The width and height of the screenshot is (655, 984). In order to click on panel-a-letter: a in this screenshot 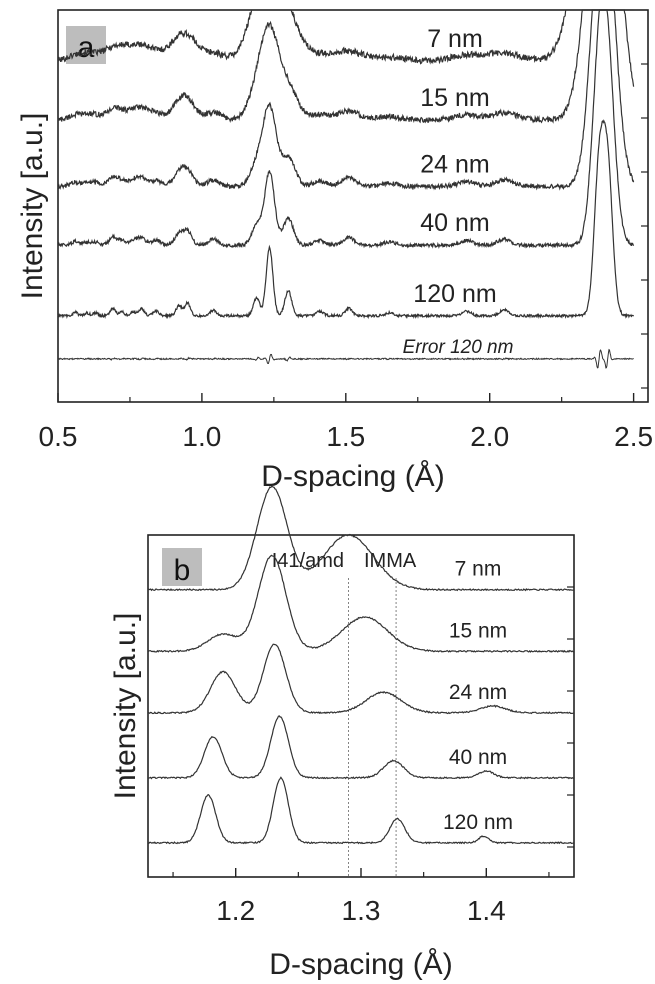, I will do `click(86, 47)`.